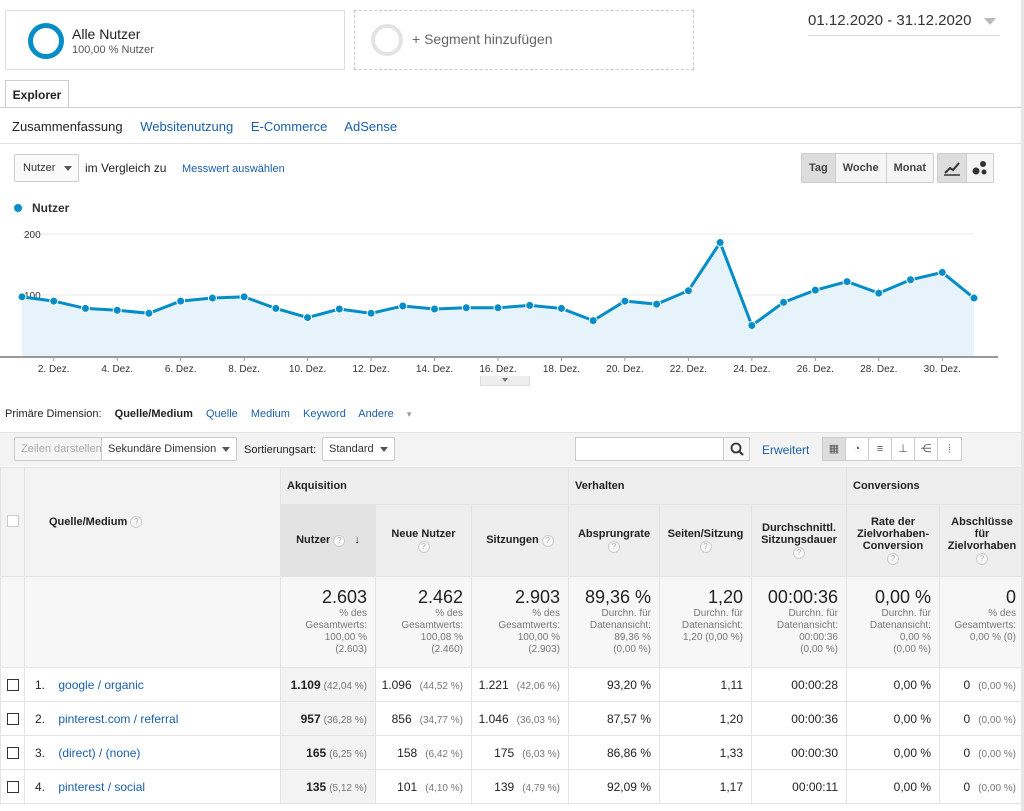 This screenshot has width=1024, height=811. Describe the element at coordinates (328, 540) in the screenshot. I see `header-users: Nutzer ? ↓` at that location.